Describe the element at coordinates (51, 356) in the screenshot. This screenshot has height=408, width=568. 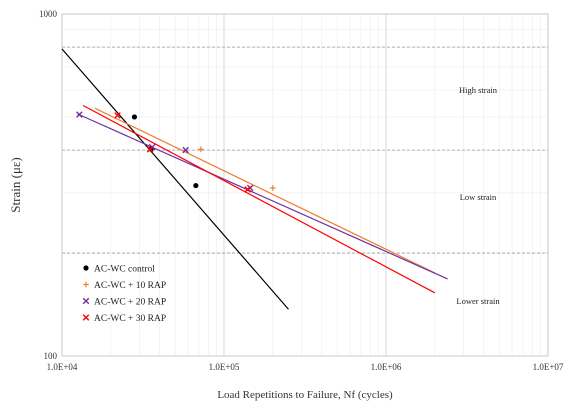
I see `y-tick-label: 100` at that location.